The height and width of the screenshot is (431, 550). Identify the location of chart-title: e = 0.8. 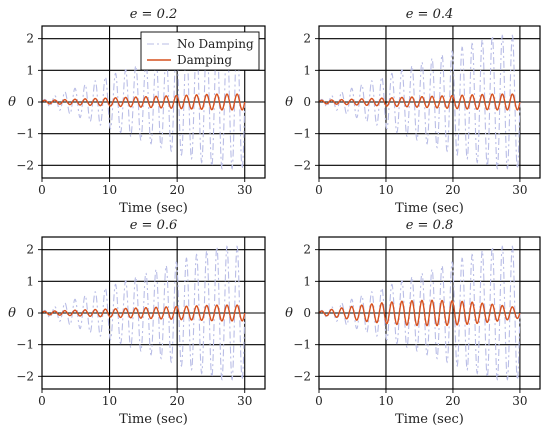
(430, 225).